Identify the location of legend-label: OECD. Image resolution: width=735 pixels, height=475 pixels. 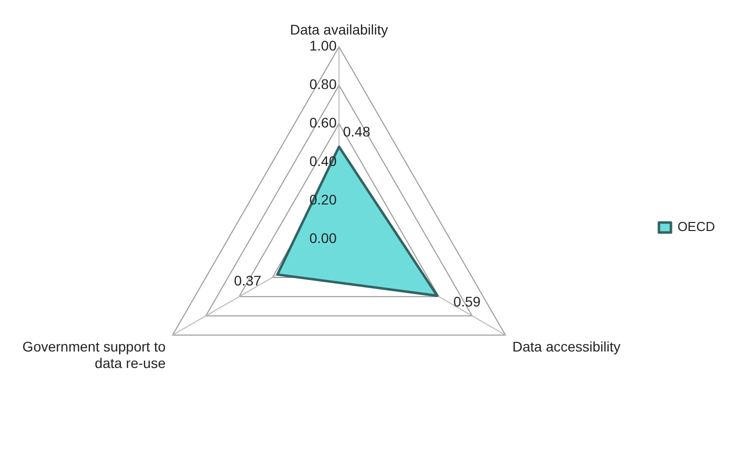
(696, 226).